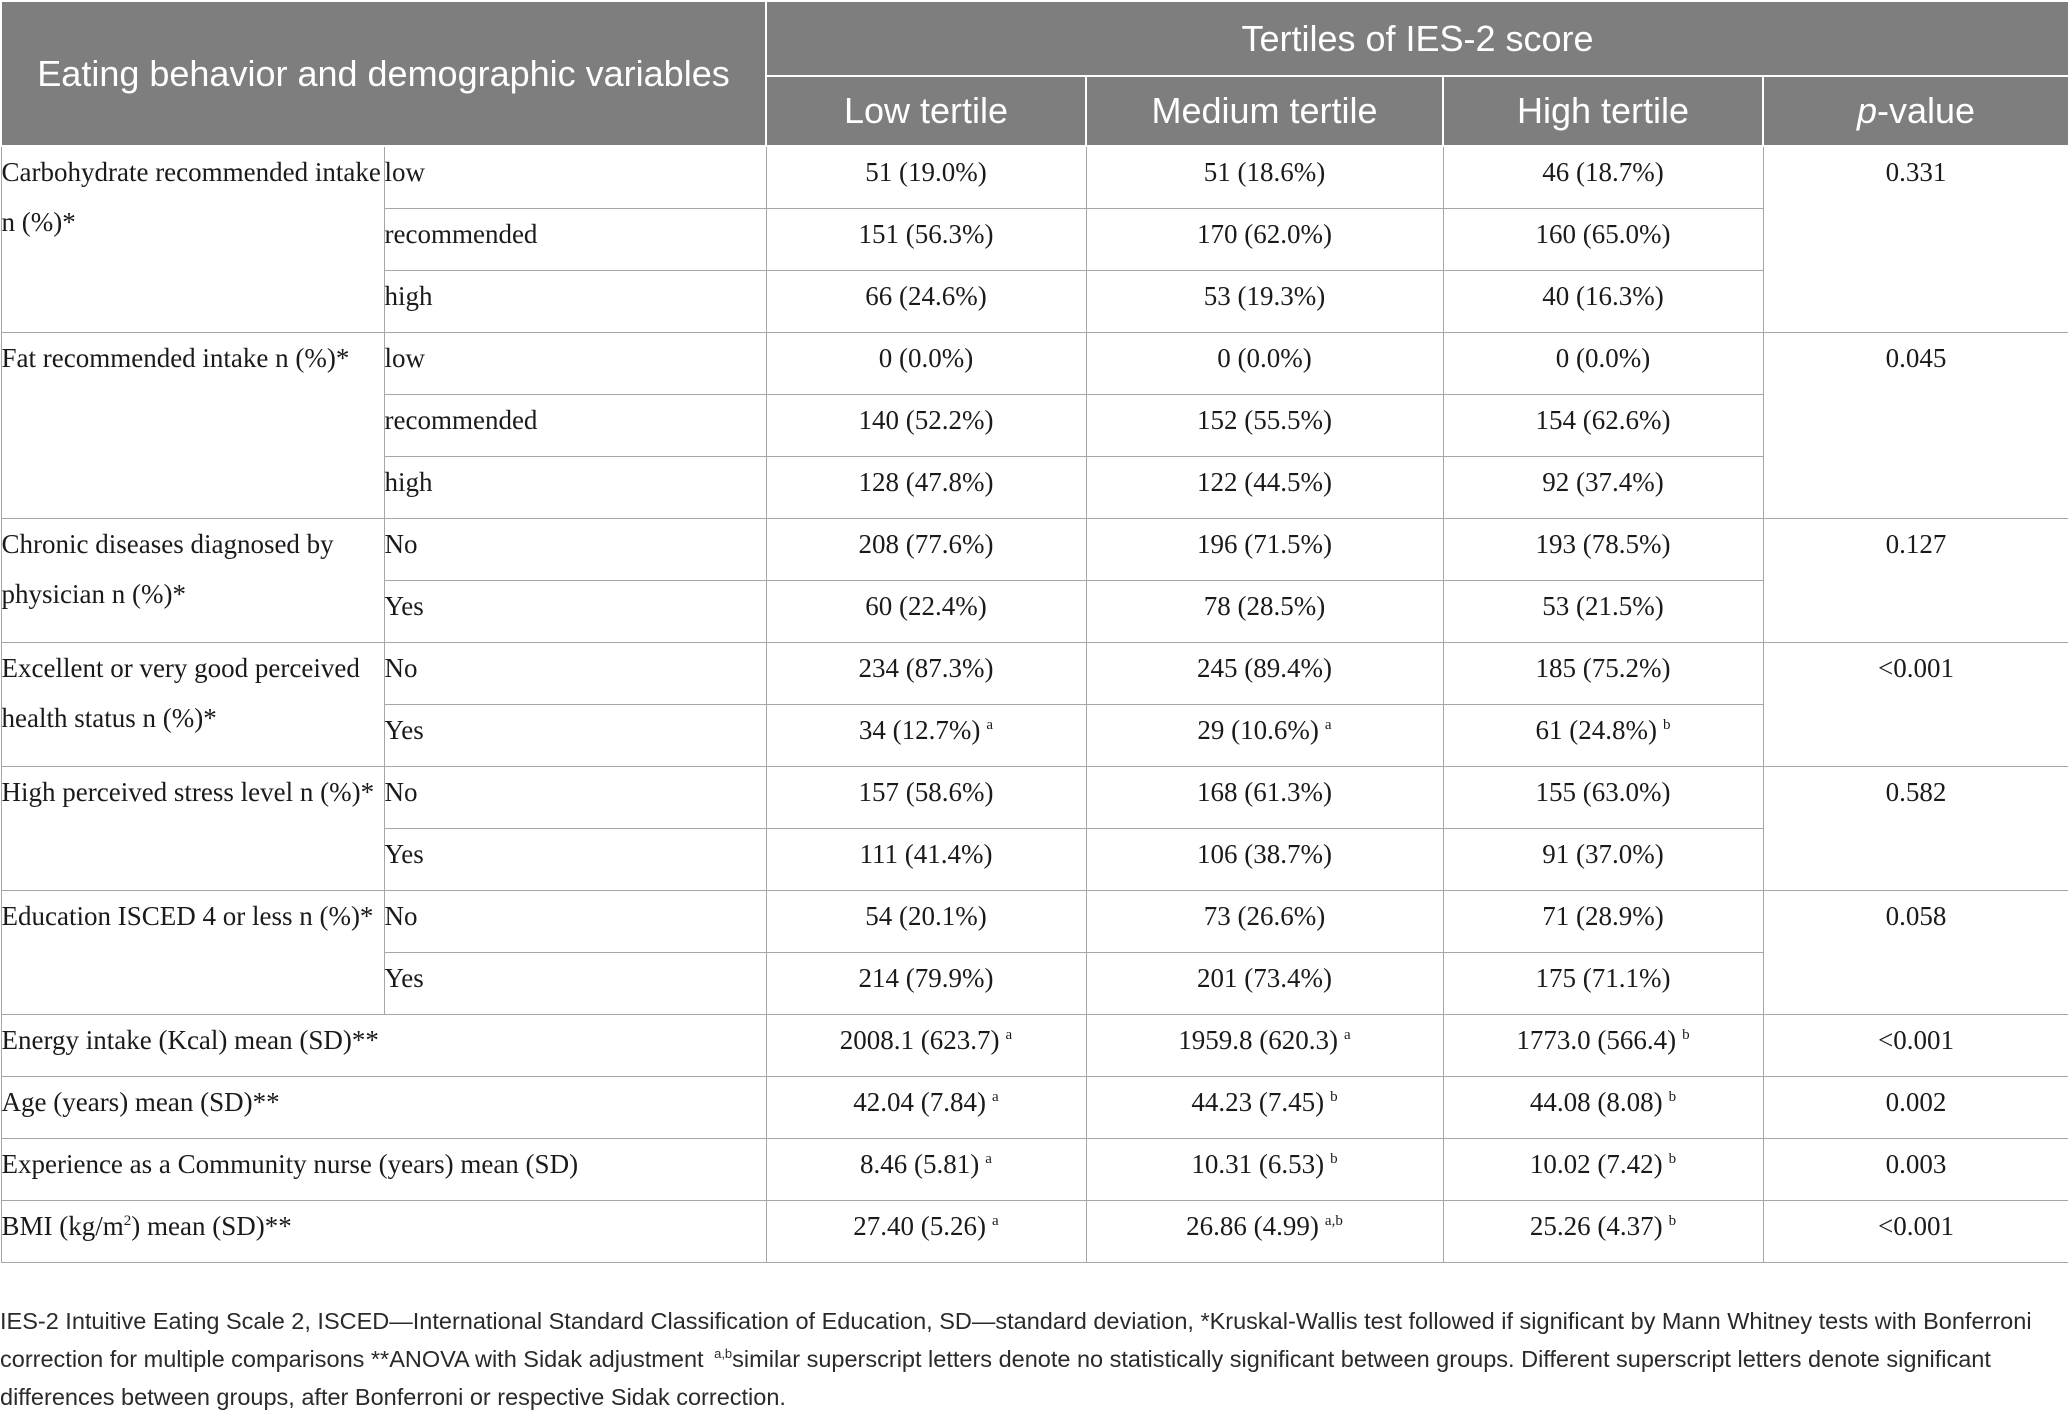  What do you see at coordinates (926, 792) in the screenshot?
I see `low-tertile-cell-value: 157 (58.6%)` at bounding box center [926, 792].